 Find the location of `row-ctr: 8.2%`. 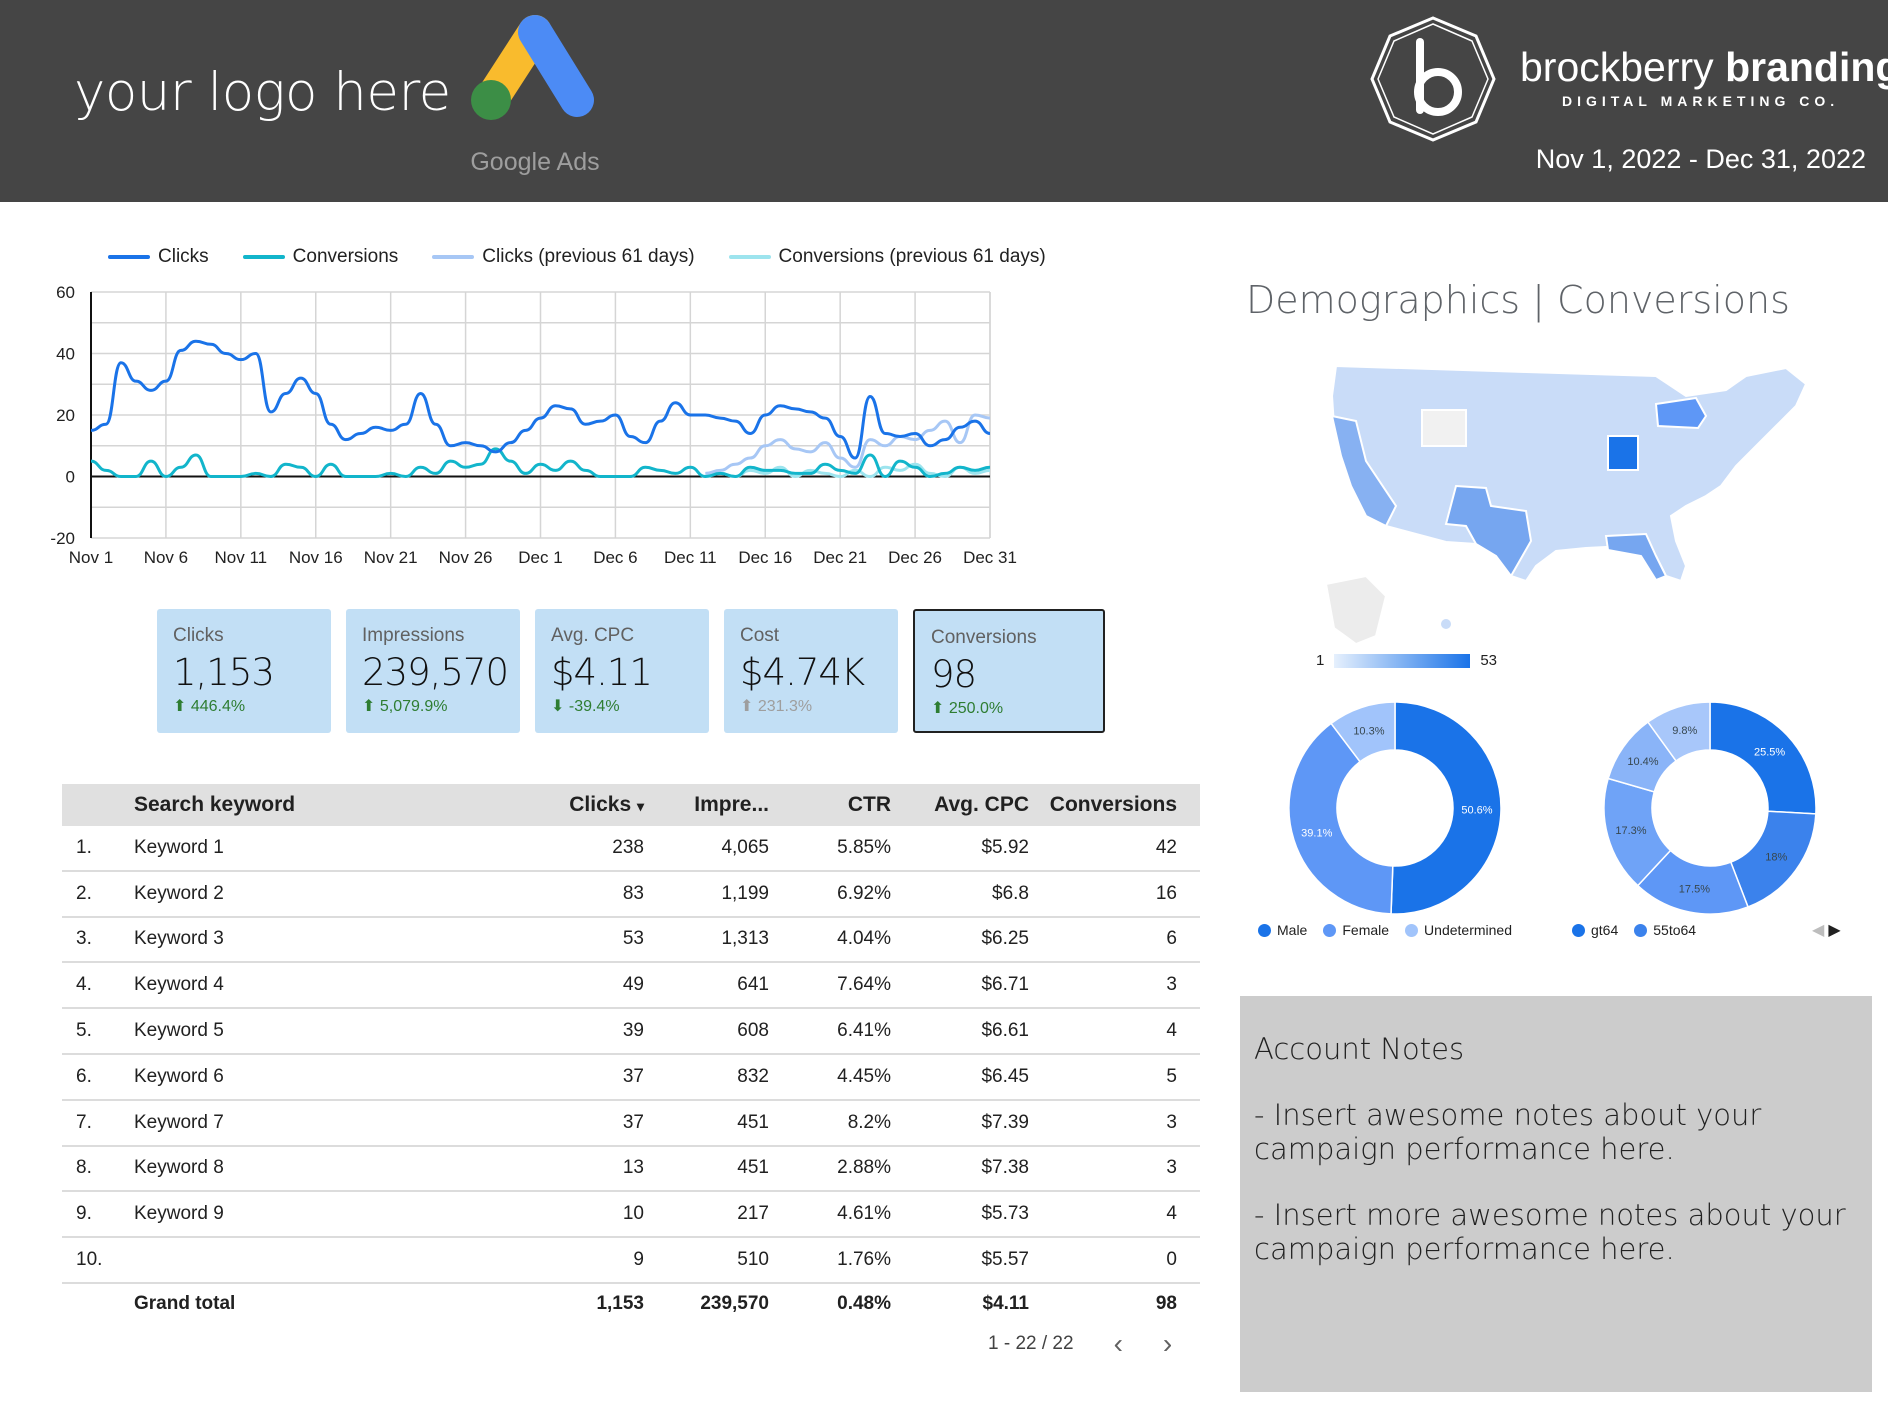

row-ctr: 8.2% is located at coordinates (869, 1122).